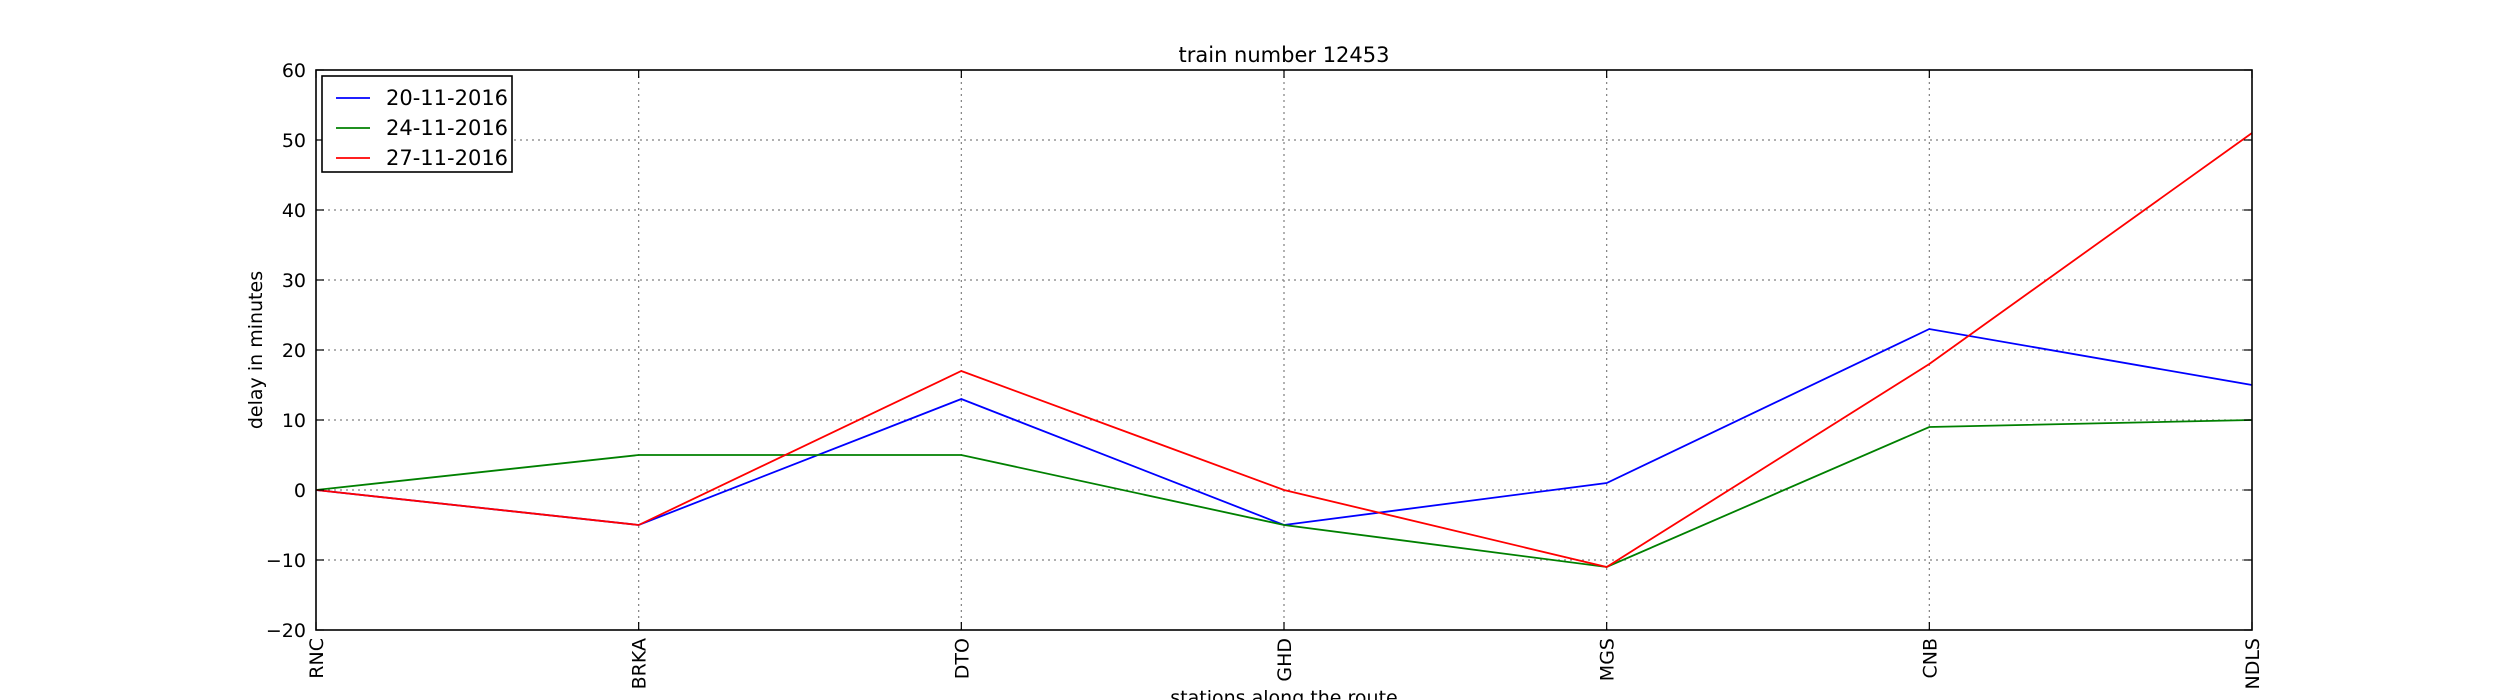 This screenshot has height=700, width=2500. I want to click on y-tick-label: 30, so click(294, 281).